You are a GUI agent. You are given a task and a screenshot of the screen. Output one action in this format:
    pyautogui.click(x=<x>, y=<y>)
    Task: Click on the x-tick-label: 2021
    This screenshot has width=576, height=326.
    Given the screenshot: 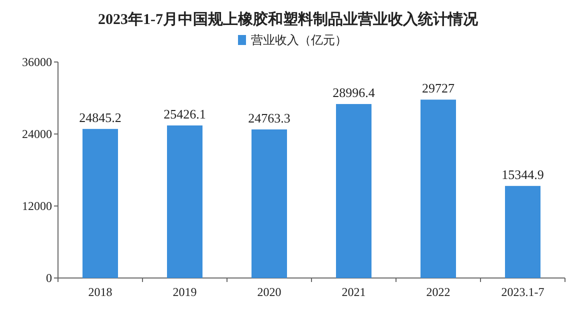 What is the action you would take?
    pyautogui.click(x=354, y=292)
    